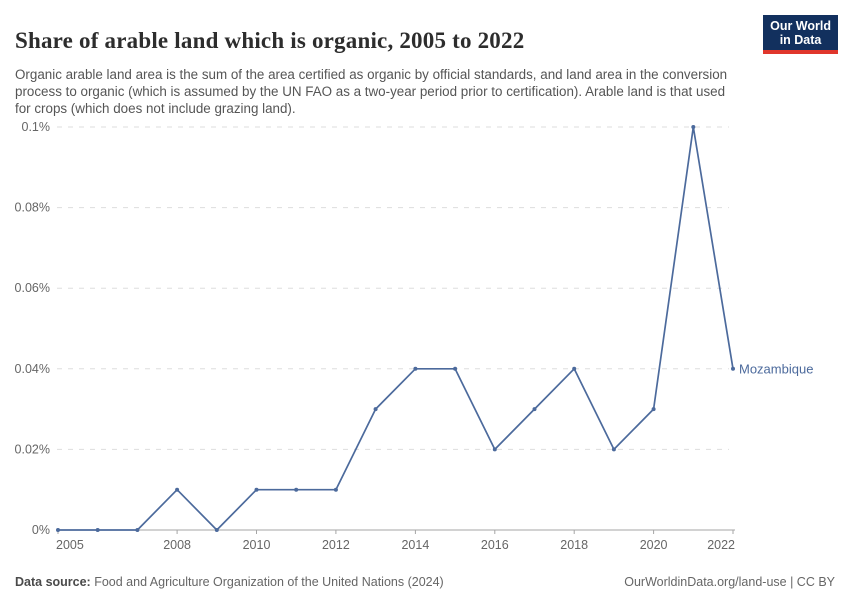  What do you see at coordinates (721, 545) in the screenshot?
I see `x-tick-label: 2022` at bounding box center [721, 545].